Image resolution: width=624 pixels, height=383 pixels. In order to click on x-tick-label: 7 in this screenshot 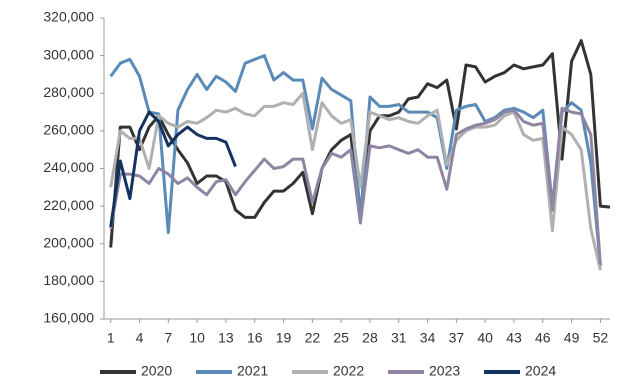, I will do `click(168, 338)`.